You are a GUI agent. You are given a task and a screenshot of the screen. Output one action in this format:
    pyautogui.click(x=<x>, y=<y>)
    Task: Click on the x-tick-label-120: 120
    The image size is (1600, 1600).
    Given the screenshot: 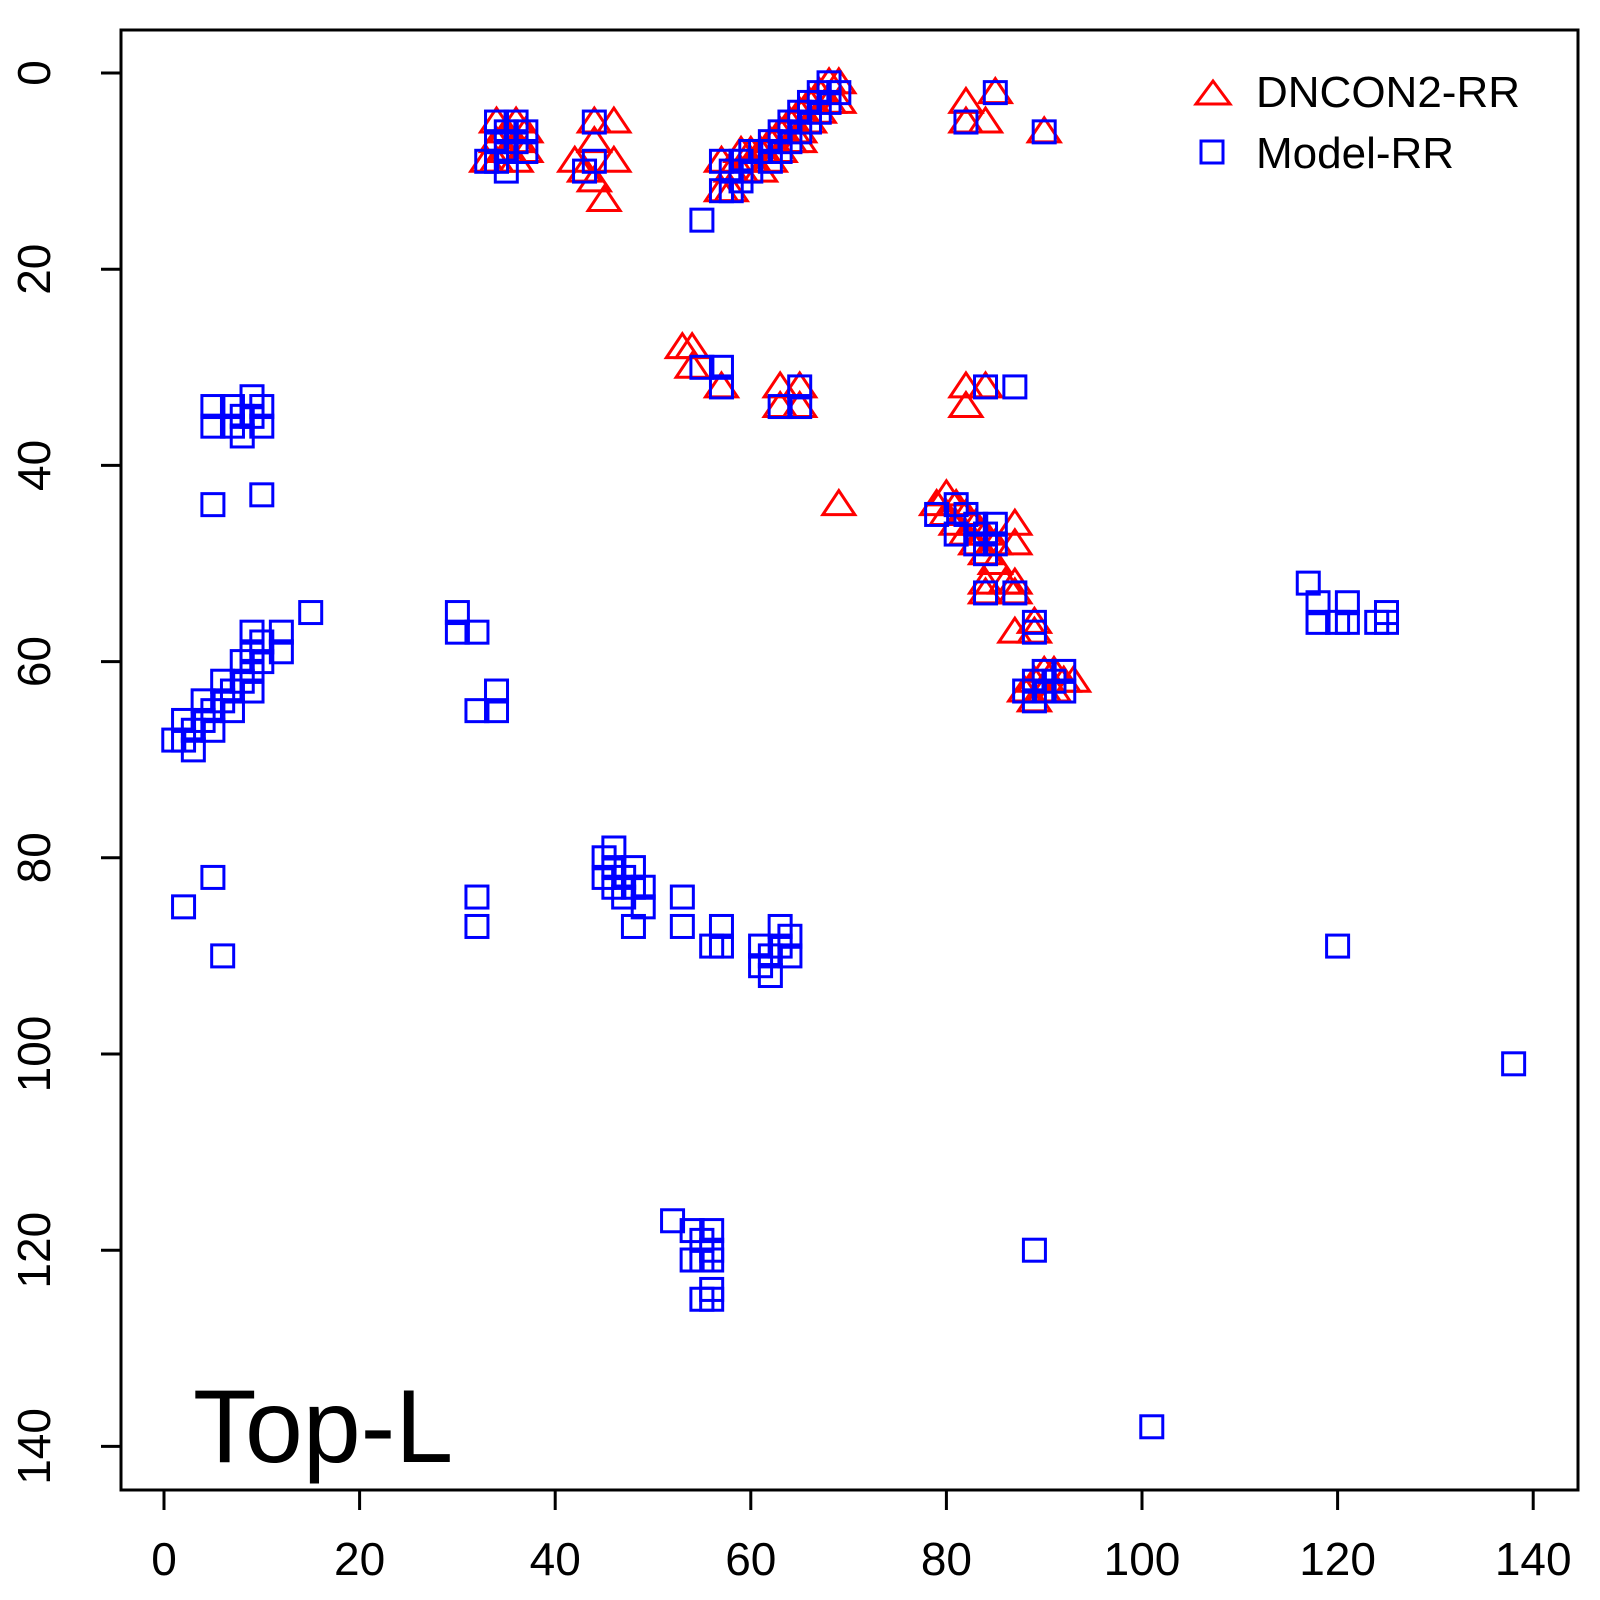 What is the action you would take?
    pyautogui.click(x=1337, y=1559)
    